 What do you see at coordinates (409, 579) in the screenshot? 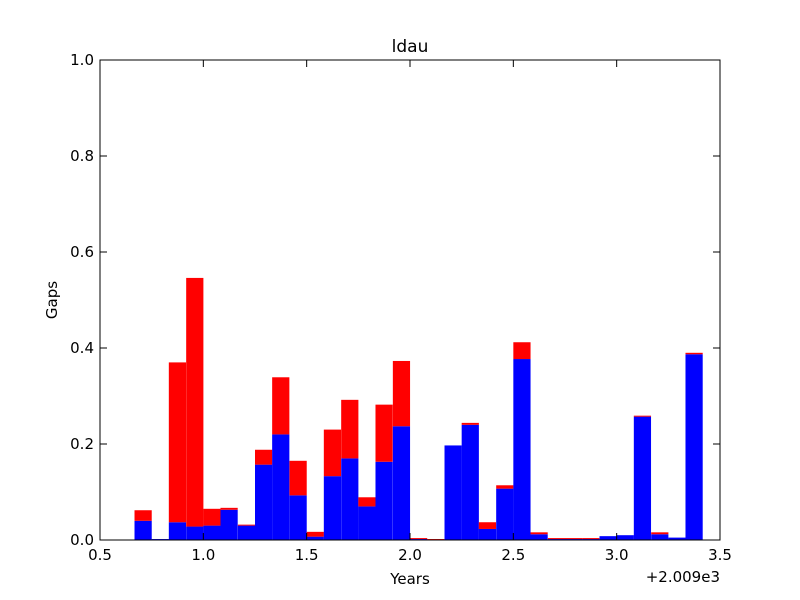
I see `x-axis-label: Years` at bounding box center [409, 579].